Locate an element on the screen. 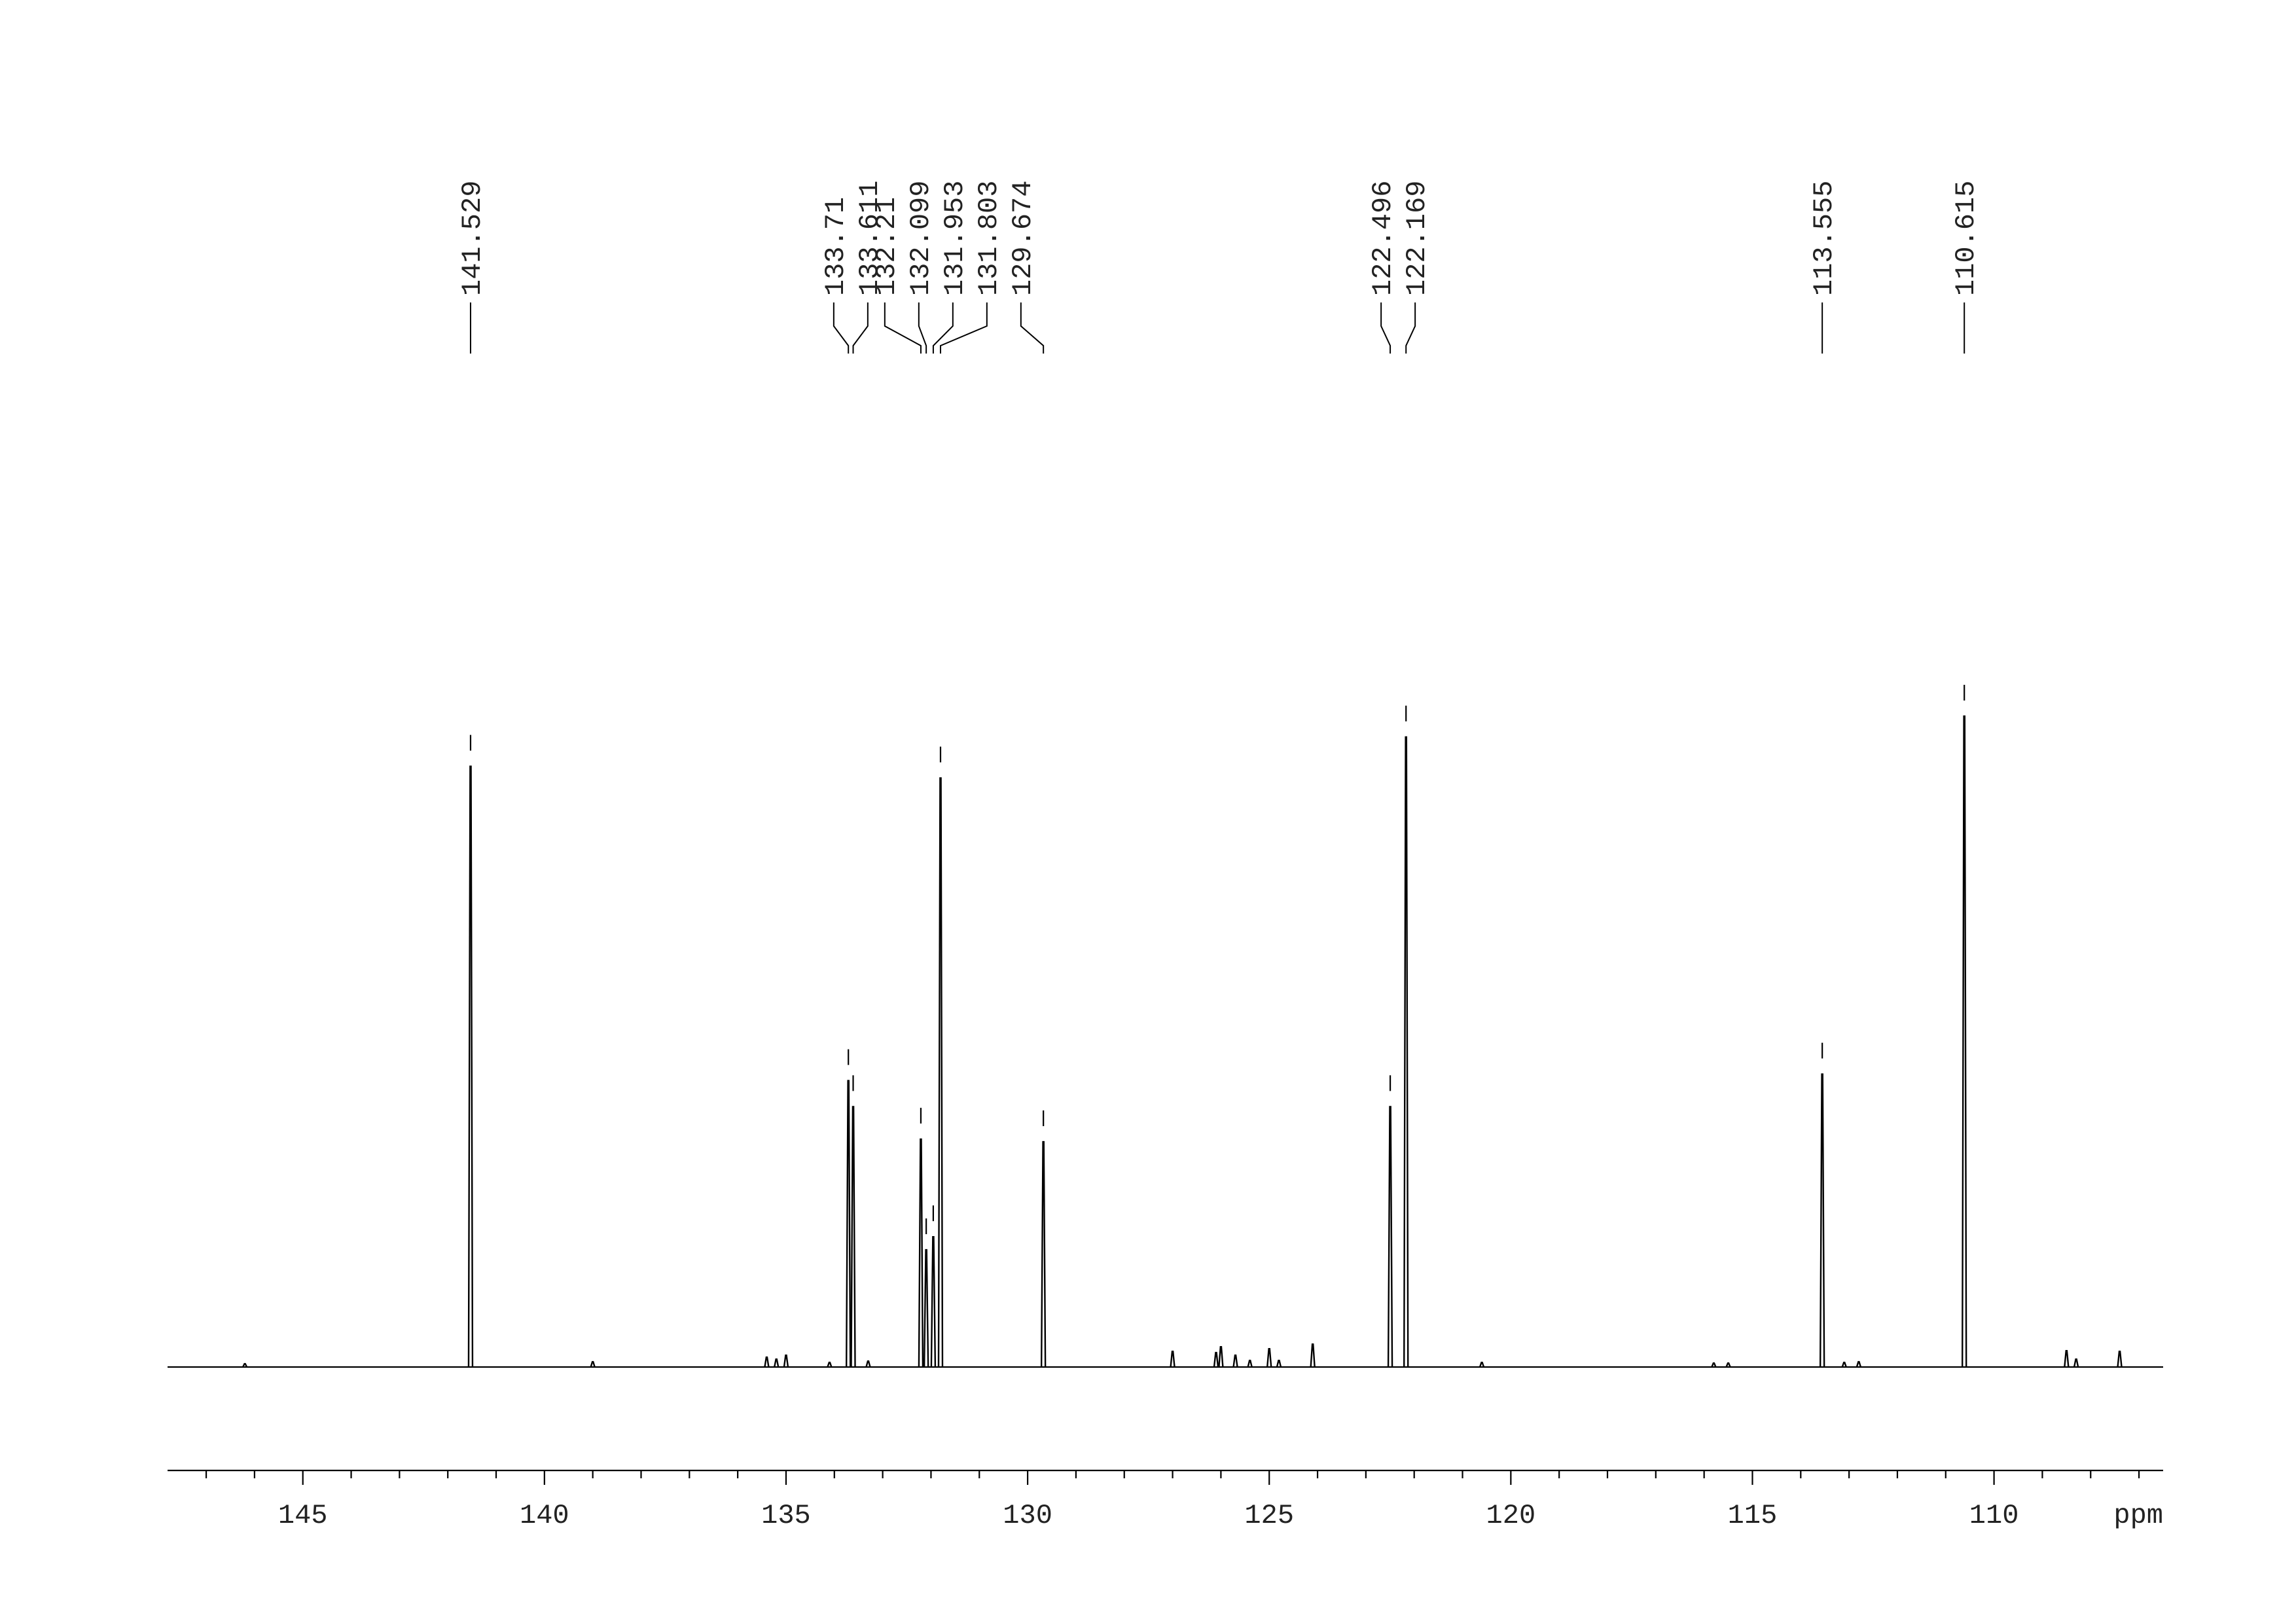  x-axis-label: ppm is located at coordinates (2138, 1515).